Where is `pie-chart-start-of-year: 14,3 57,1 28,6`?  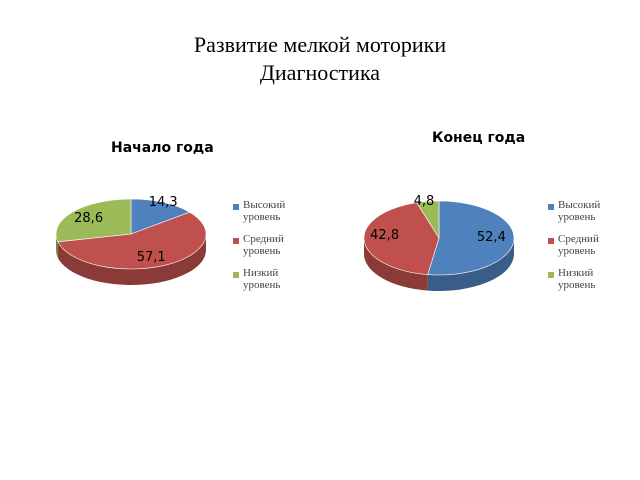
pie-chart-start-of-year: 14,3 57,1 28,6 is located at coordinates (131, 240).